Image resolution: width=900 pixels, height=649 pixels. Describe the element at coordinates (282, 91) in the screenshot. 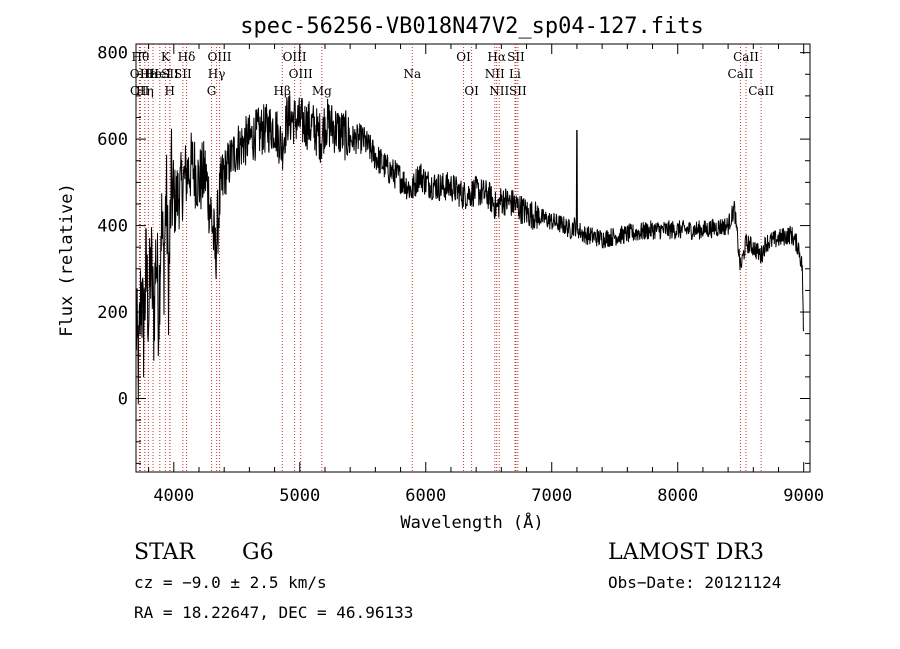

I see `line-label-15: Hβ` at that location.